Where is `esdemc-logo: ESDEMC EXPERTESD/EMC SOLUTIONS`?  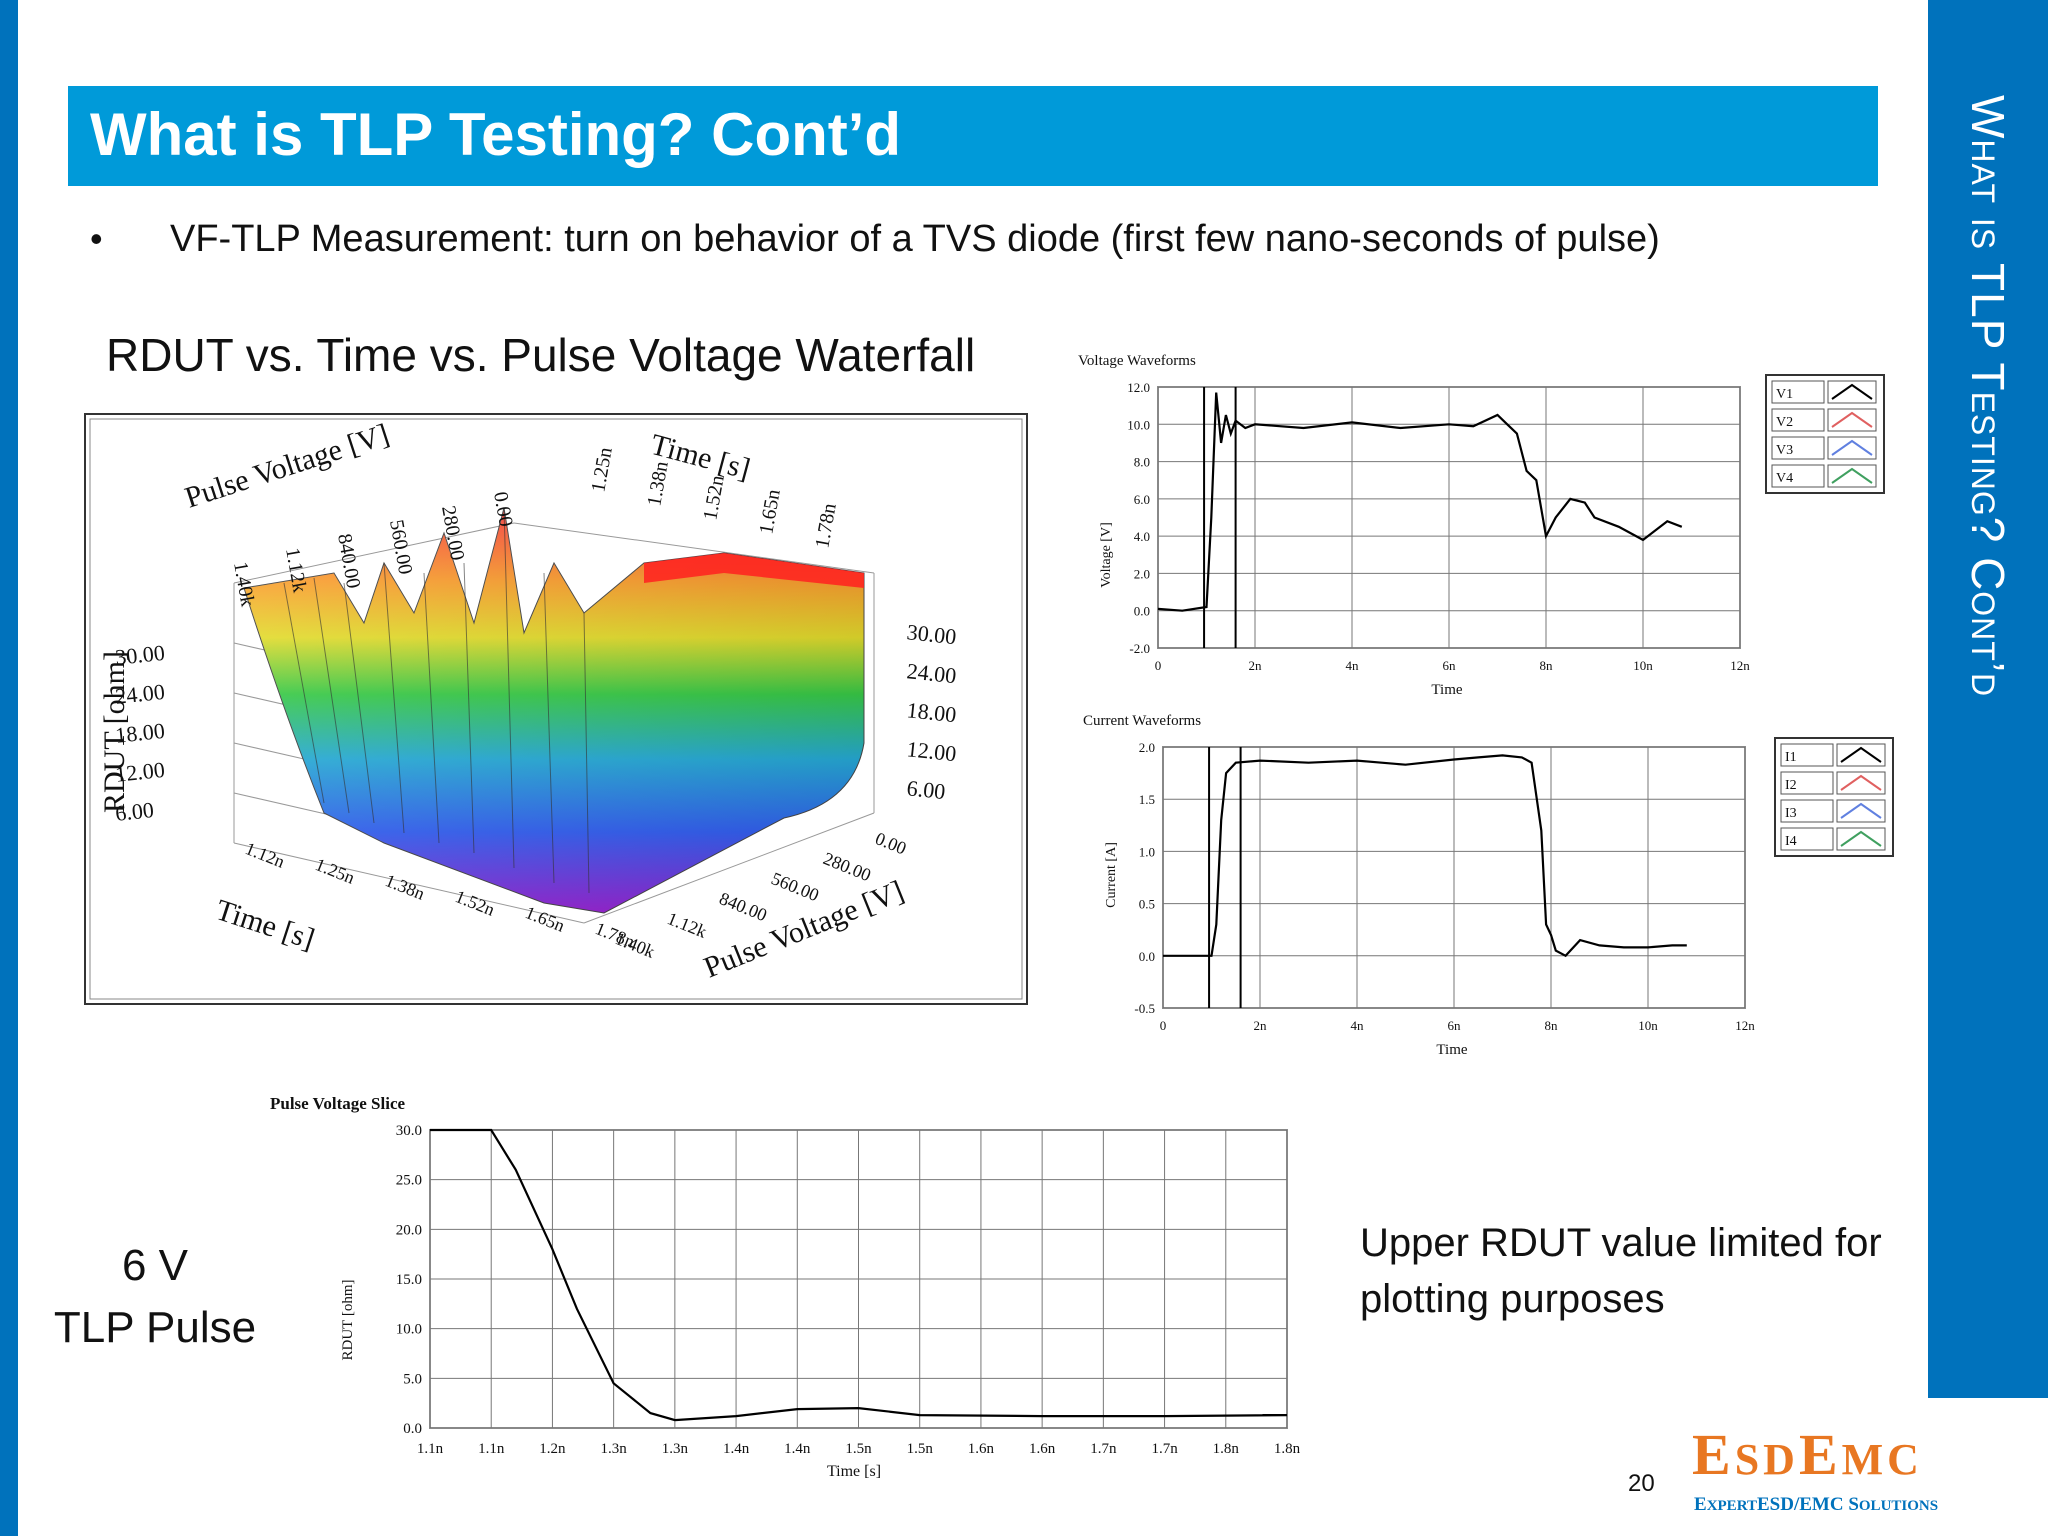 esdemc-logo: ESDEMC EXPERTESD/EMC SOLUTIONS is located at coordinates (1815, 1468).